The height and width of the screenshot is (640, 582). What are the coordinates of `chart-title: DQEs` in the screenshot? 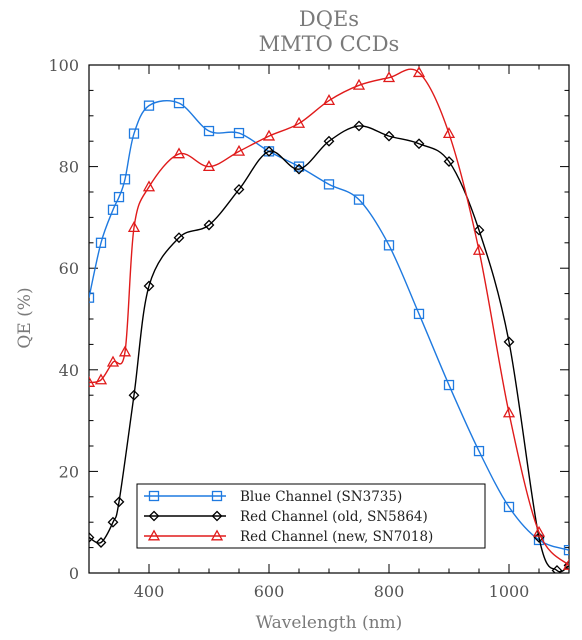 It's located at (329, 19).